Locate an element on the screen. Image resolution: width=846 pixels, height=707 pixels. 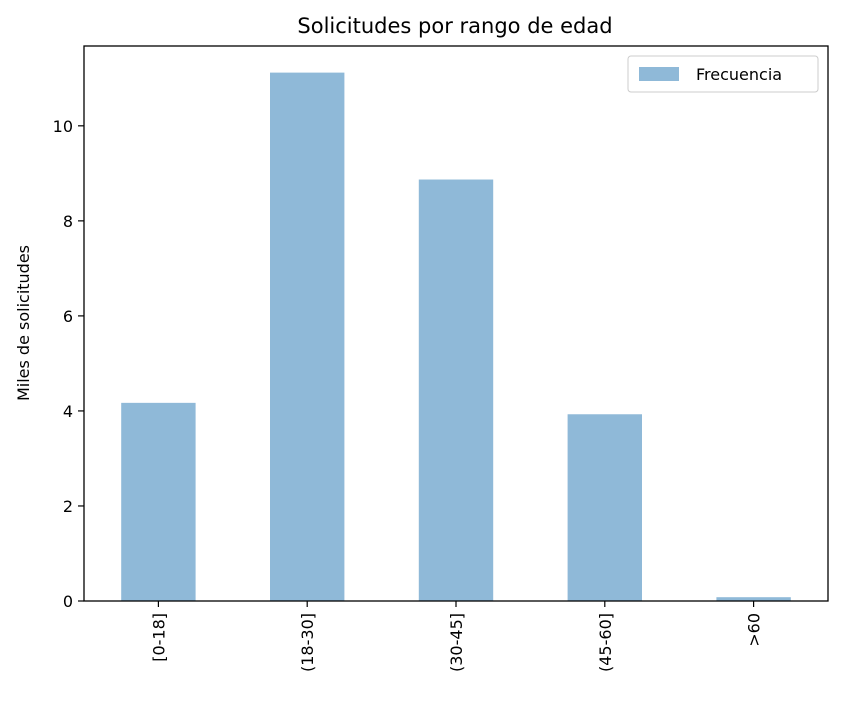
y-tick-label-3: 6 is located at coordinates (68, 316).